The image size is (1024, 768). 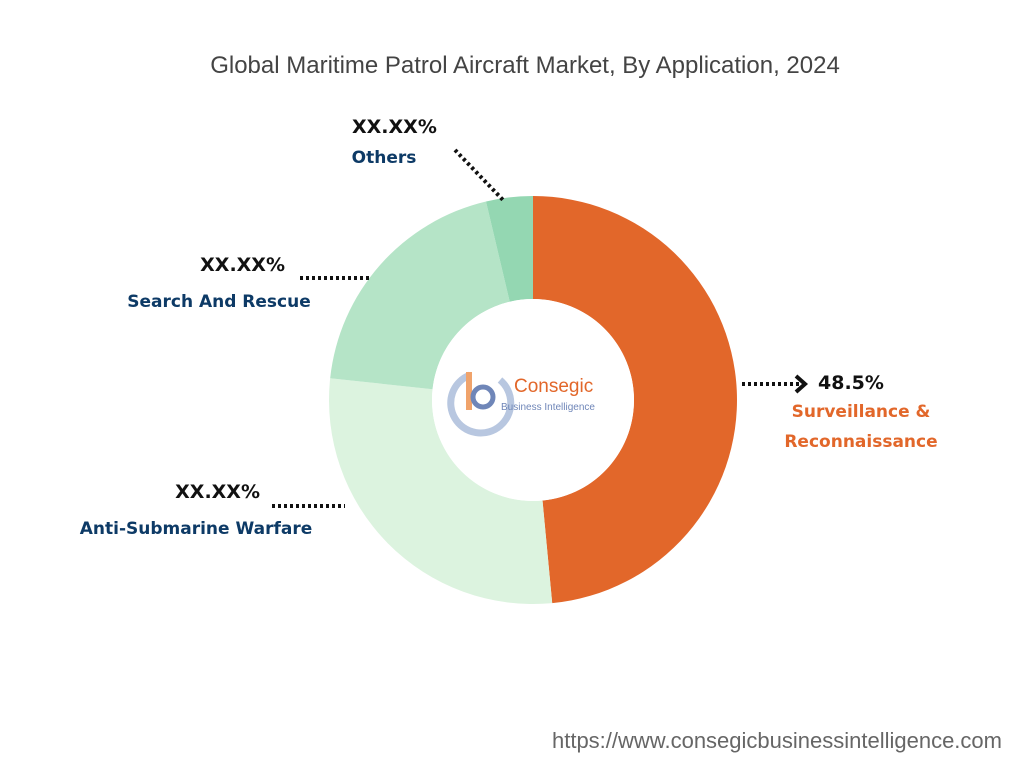 I want to click on category-label: Surveillance & Reconnaissance, so click(x=861, y=427).